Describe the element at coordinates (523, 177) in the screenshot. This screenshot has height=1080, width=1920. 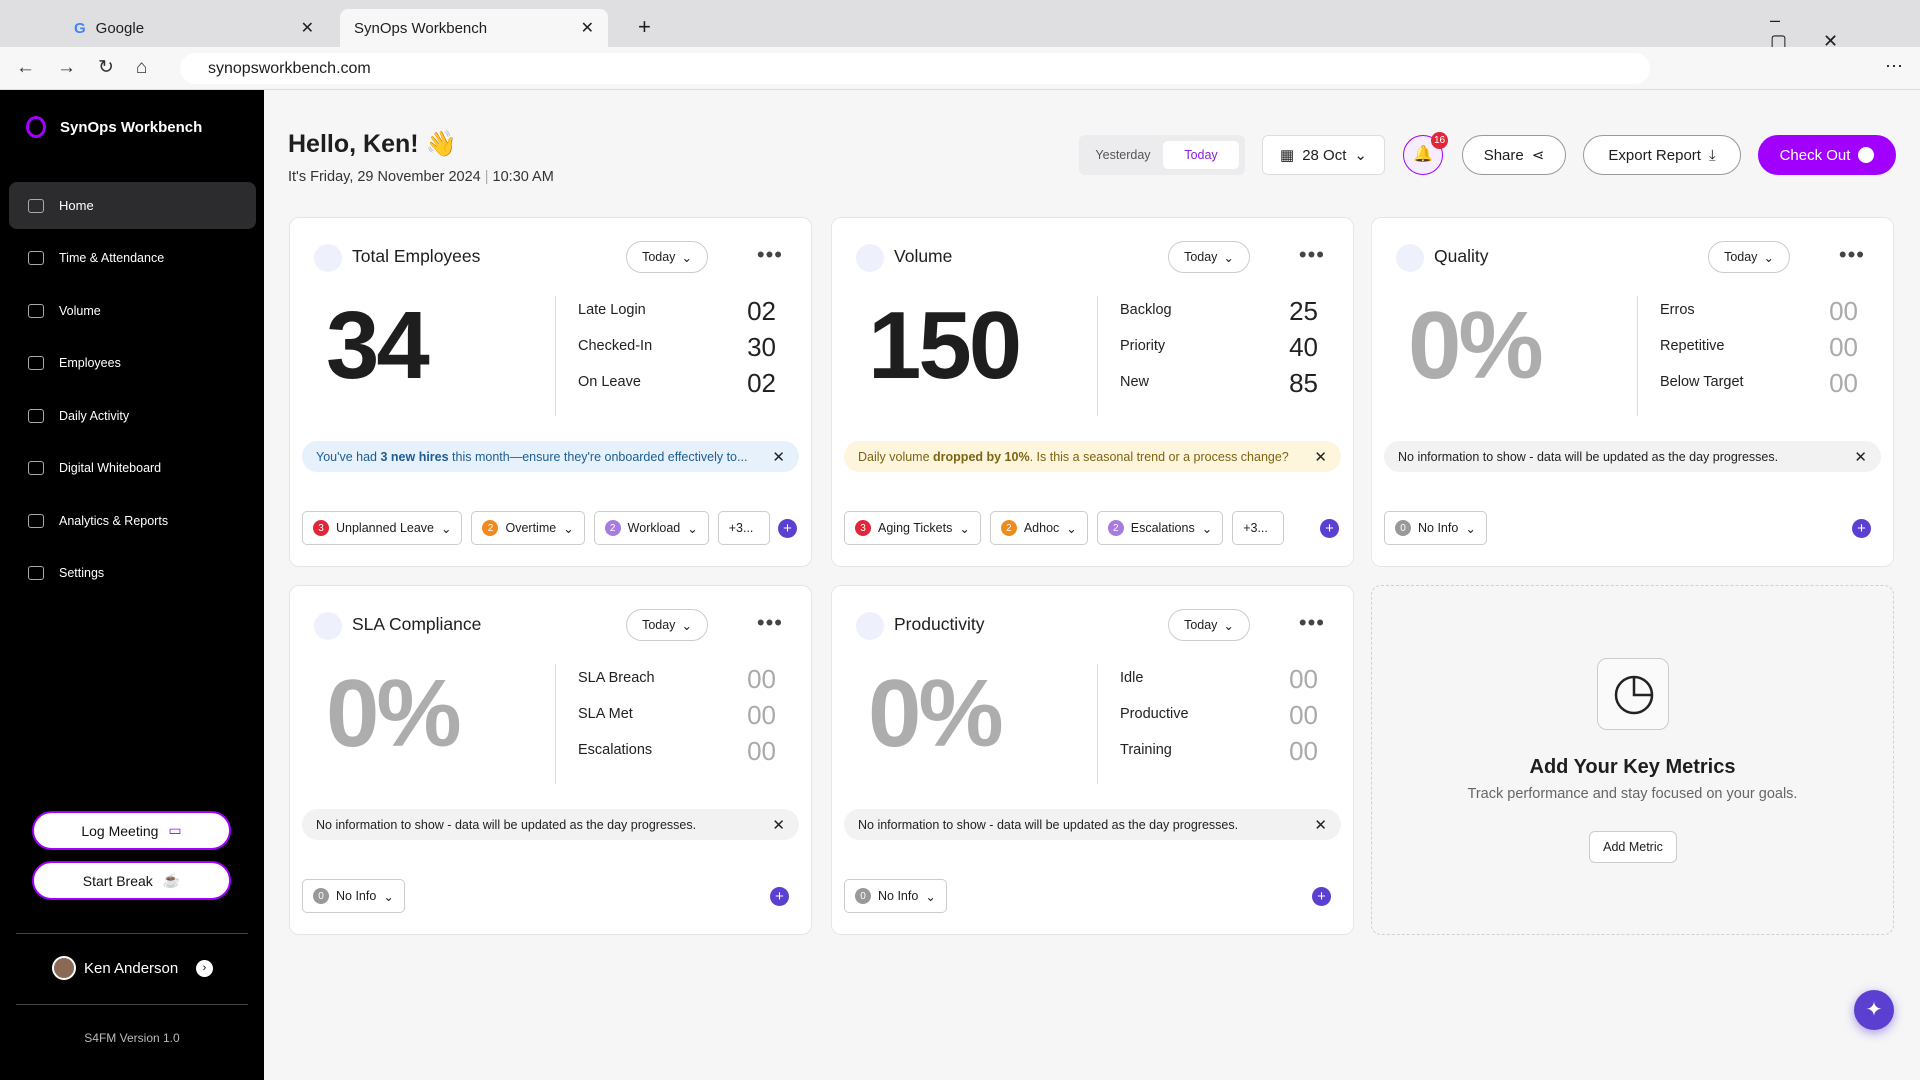
I see `time: 10:30 AM` at that location.